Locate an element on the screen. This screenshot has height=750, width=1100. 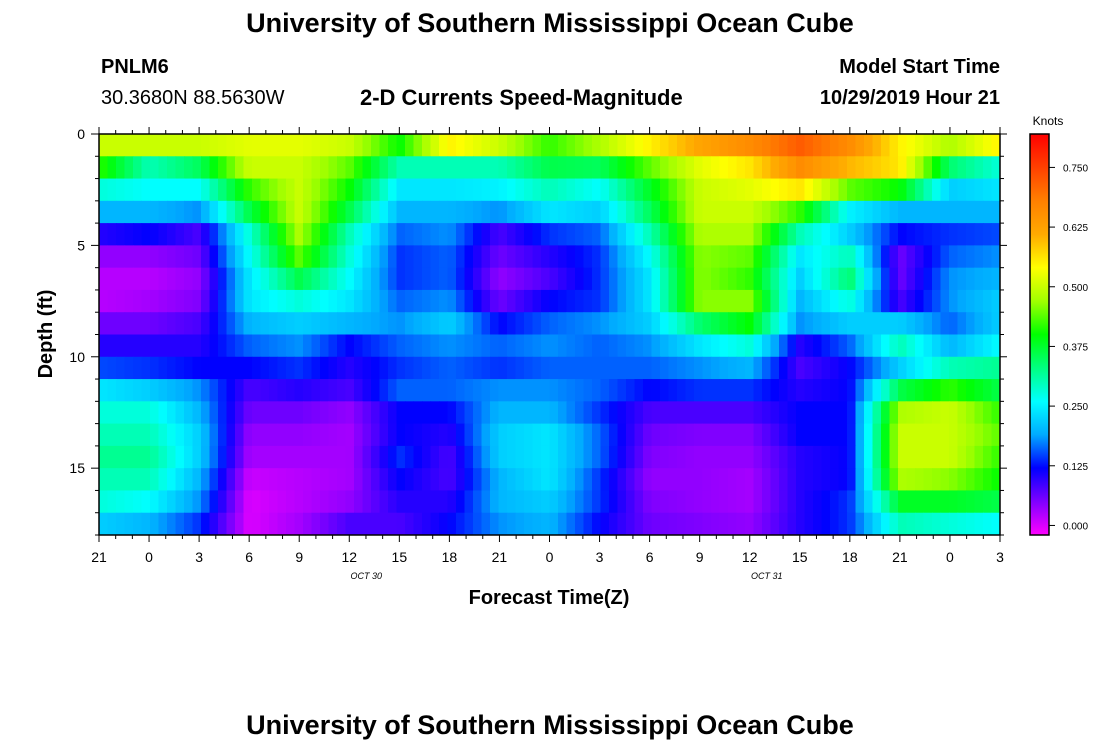
colorbar-tick-label: 0.250 is located at coordinates (1075, 407).